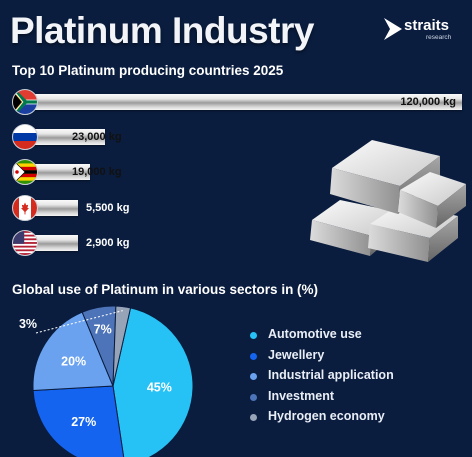  What do you see at coordinates (25, 172) in the screenshot?
I see `zimbabwe-flag-icon` at bounding box center [25, 172].